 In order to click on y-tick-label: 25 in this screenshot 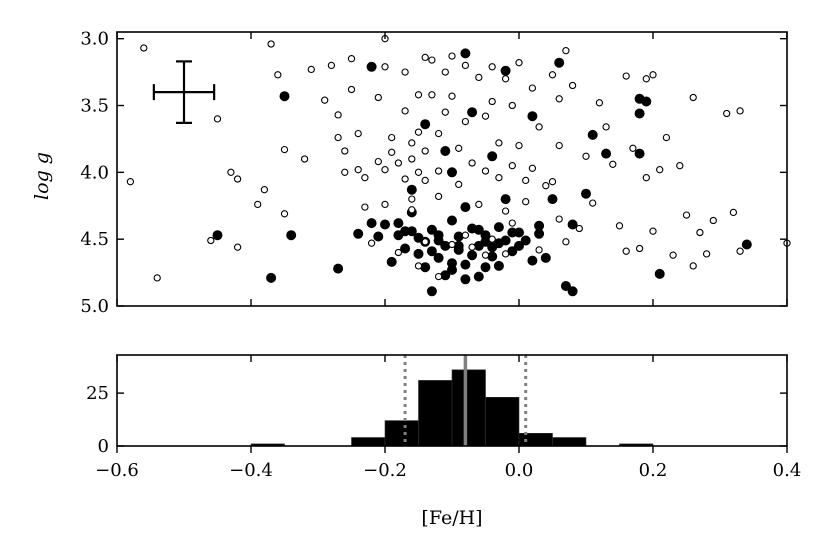, I will do `click(97, 393)`.